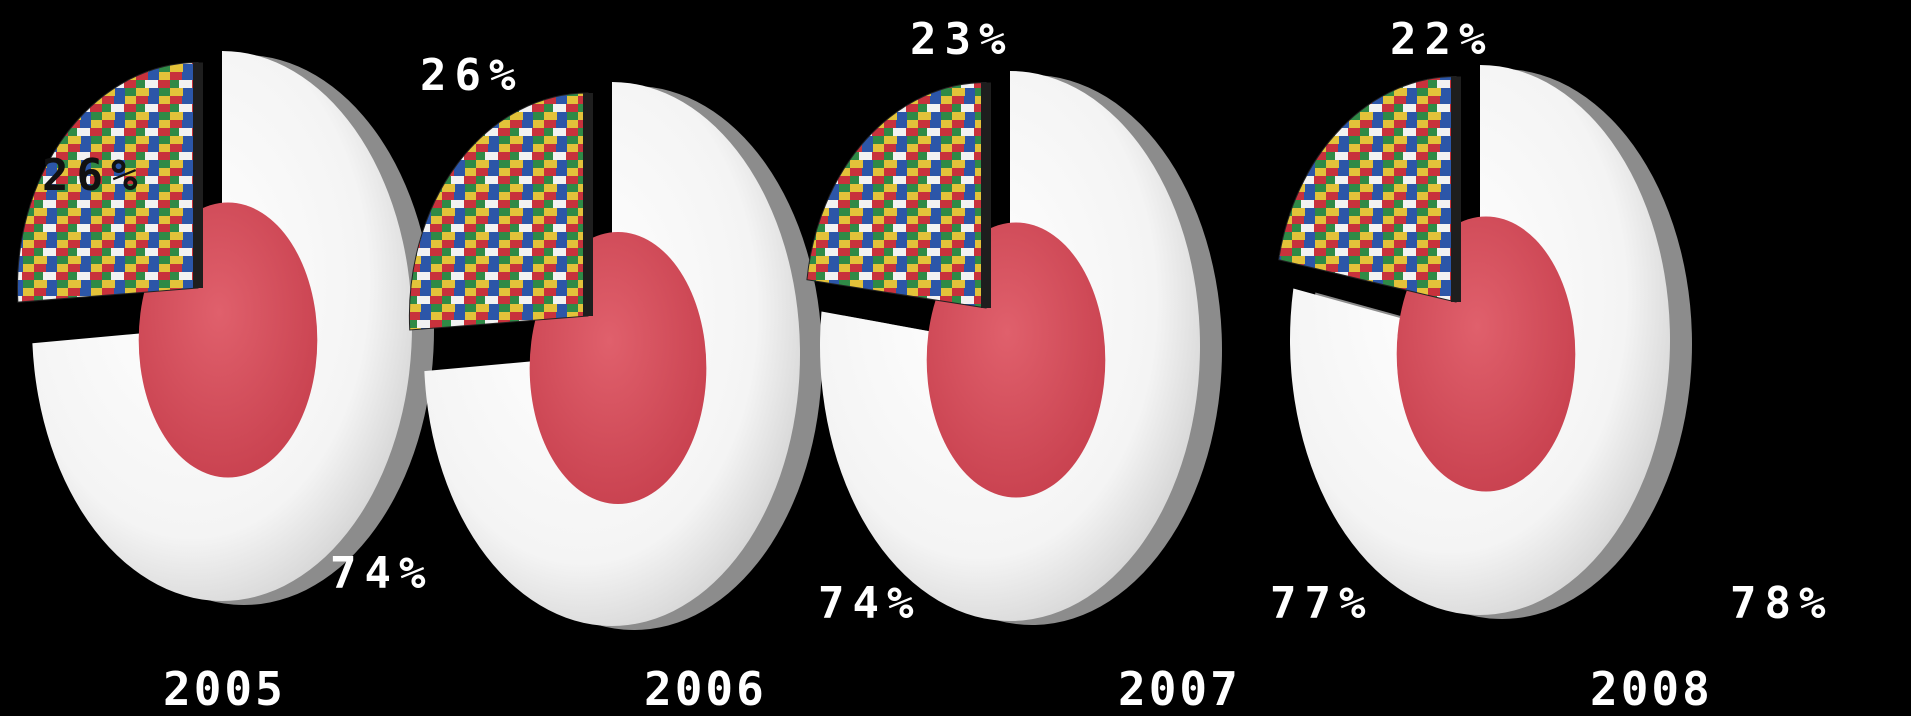 The height and width of the screenshot is (716, 1911). What do you see at coordinates (1367, 189) in the screenshot?
I see `slice-exploded-2008` at bounding box center [1367, 189].